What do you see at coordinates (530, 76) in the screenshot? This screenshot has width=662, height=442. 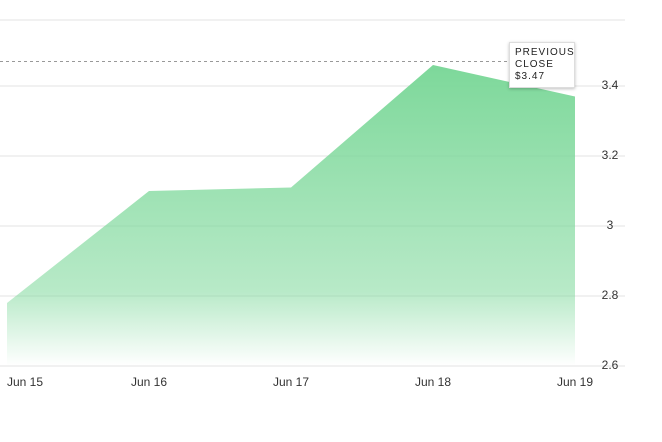 I see `tooltip-value: $3.47` at bounding box center [530, 76].